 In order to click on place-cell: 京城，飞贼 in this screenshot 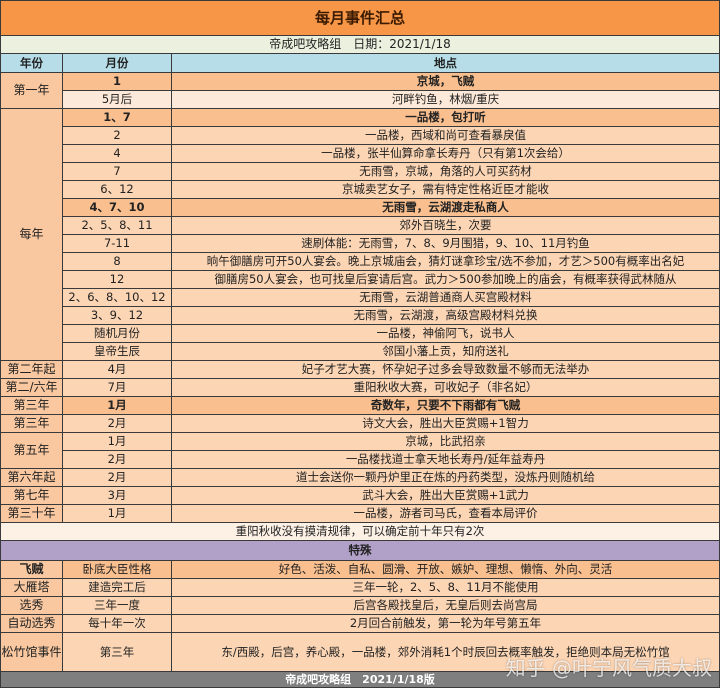, I will do `click(445, 81)`.